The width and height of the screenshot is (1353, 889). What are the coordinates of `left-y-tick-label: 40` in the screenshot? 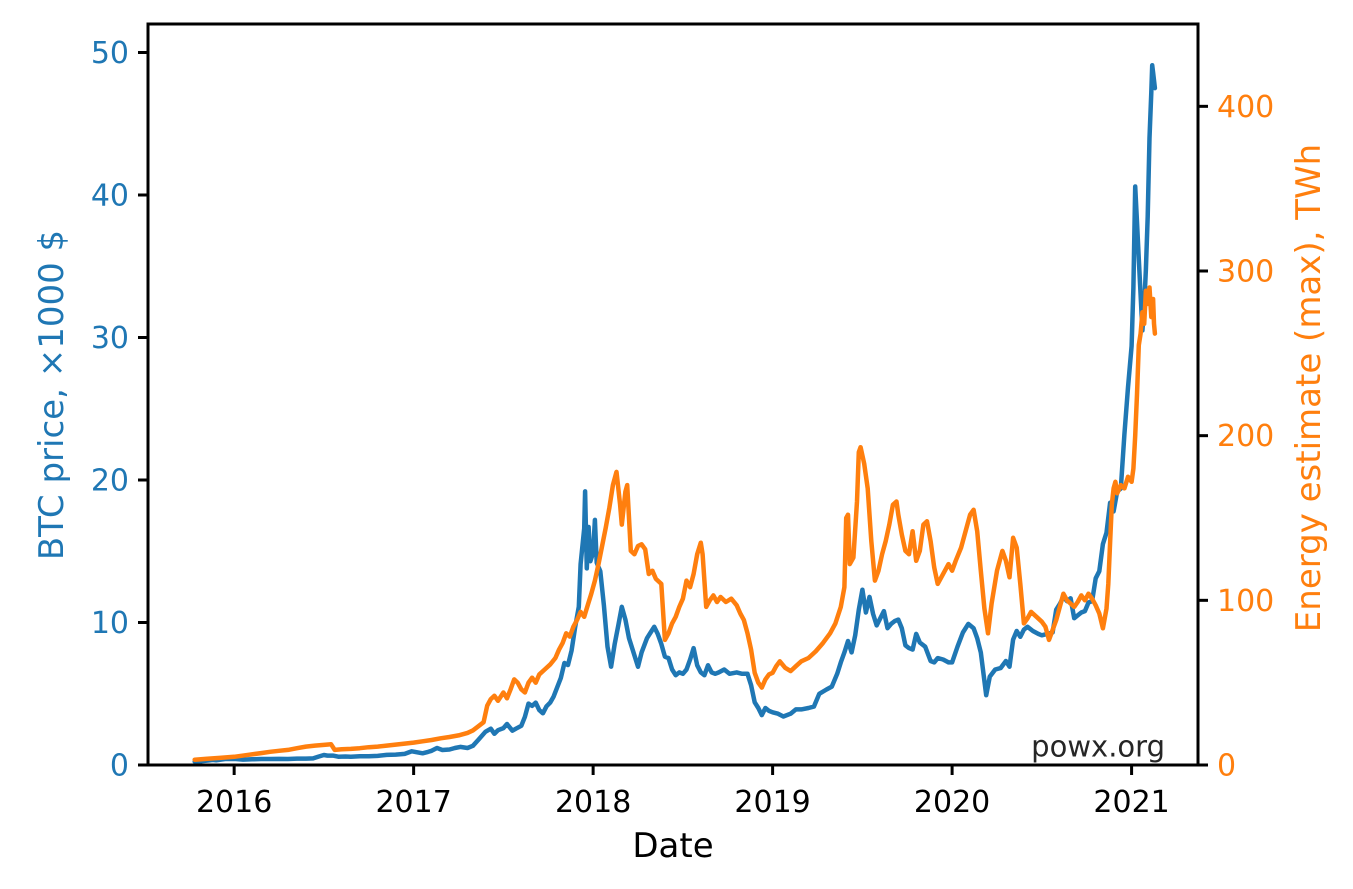 It's located at (110, 196).